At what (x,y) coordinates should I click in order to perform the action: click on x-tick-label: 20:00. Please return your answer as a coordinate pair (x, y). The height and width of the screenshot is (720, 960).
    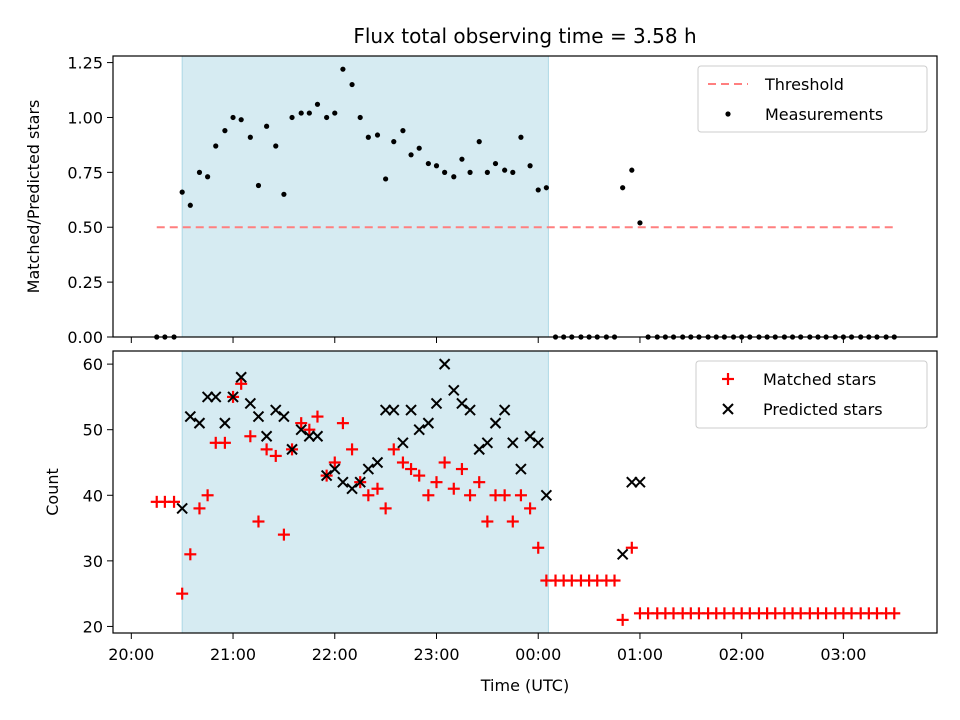
    Looking at the image, I should click on (131, 654).